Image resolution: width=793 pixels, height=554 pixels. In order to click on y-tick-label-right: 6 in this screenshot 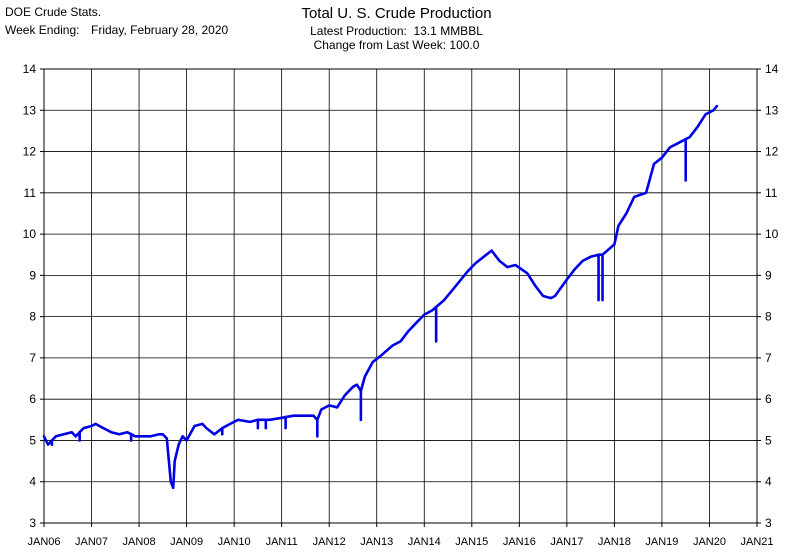, I will do `click(768, 399)`.